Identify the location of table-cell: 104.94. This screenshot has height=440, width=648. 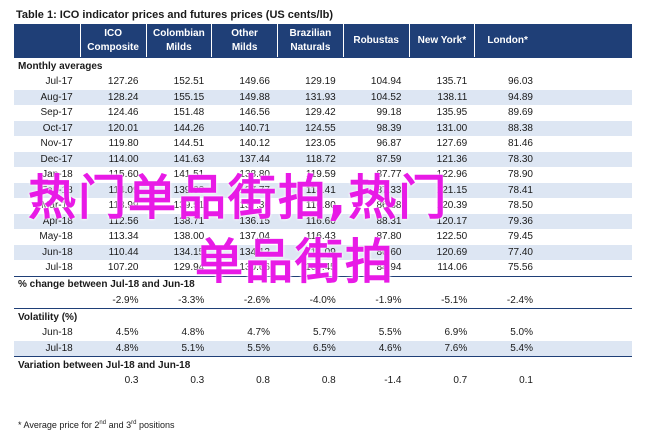
(386, 82).